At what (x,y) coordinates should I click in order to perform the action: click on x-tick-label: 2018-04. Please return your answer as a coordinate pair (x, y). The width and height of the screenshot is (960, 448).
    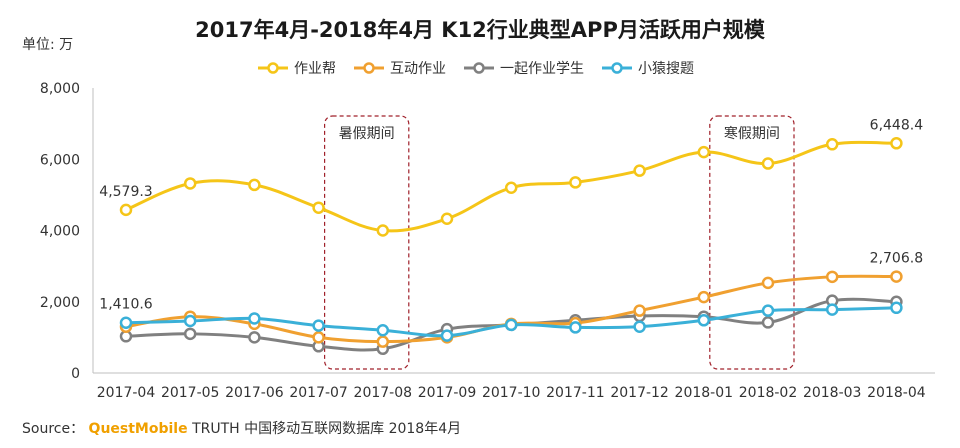
    Looking at the image, I should click on (896, 393).